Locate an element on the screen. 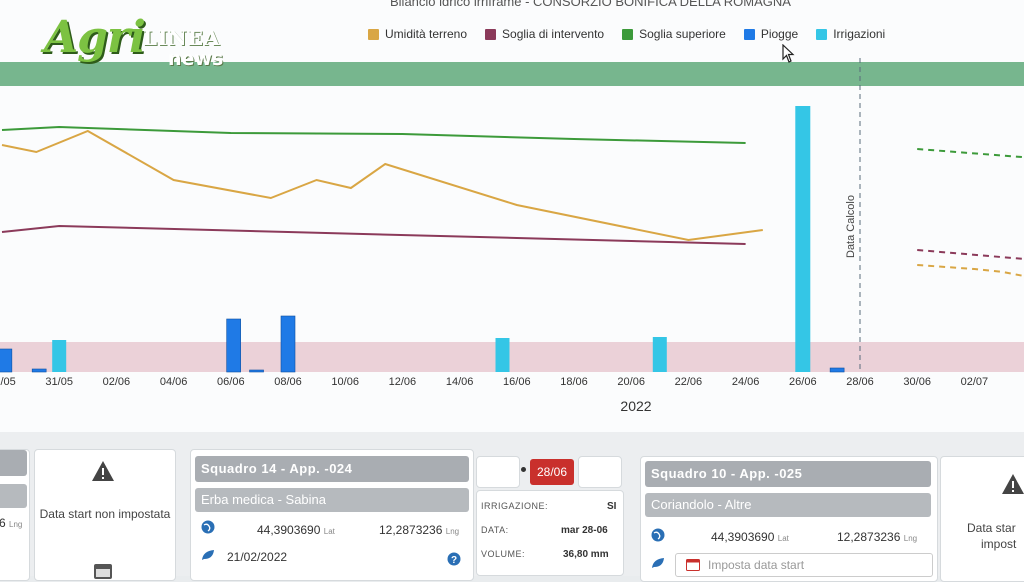 This screenshot has width=1024, height=582. legend-item: Soglia di intervento is located at coordinates (544, 34).